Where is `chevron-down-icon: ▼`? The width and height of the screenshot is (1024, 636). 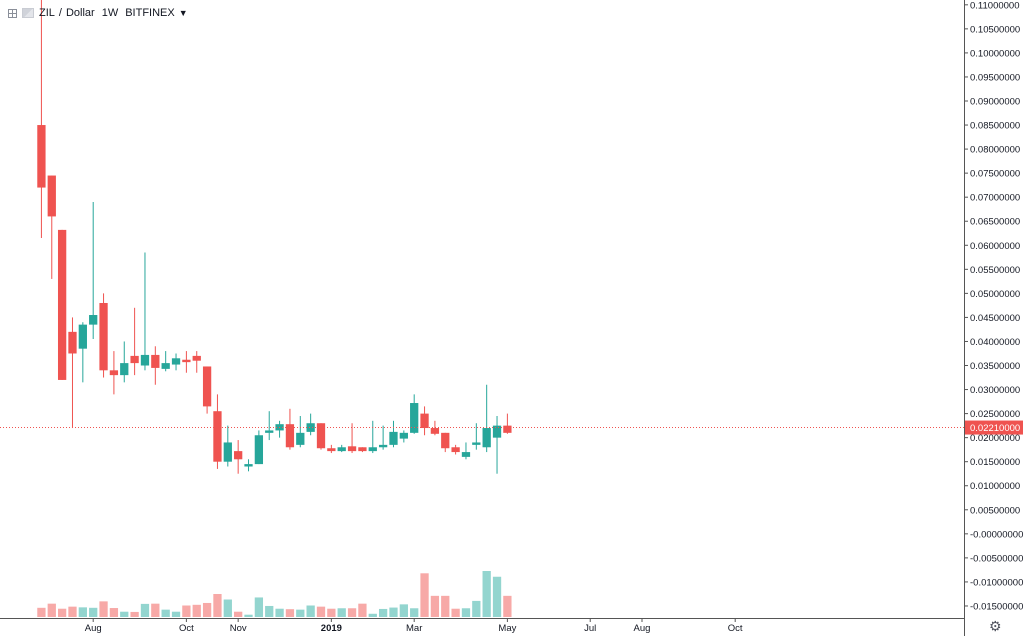 chevron-down-icon: ▼ is located at coordinates (183, 13).